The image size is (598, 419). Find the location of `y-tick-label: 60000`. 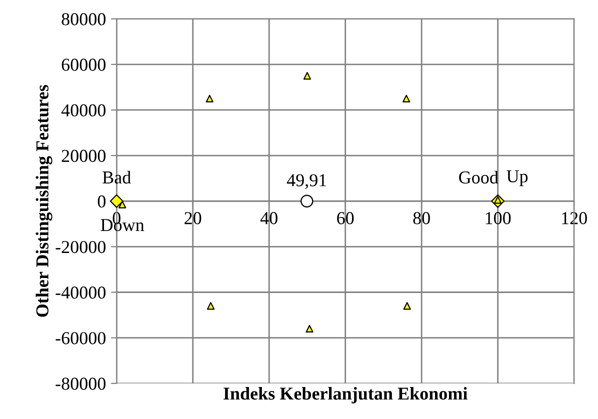

y-tick-label: 60000 is located at coordinates (84, 64).